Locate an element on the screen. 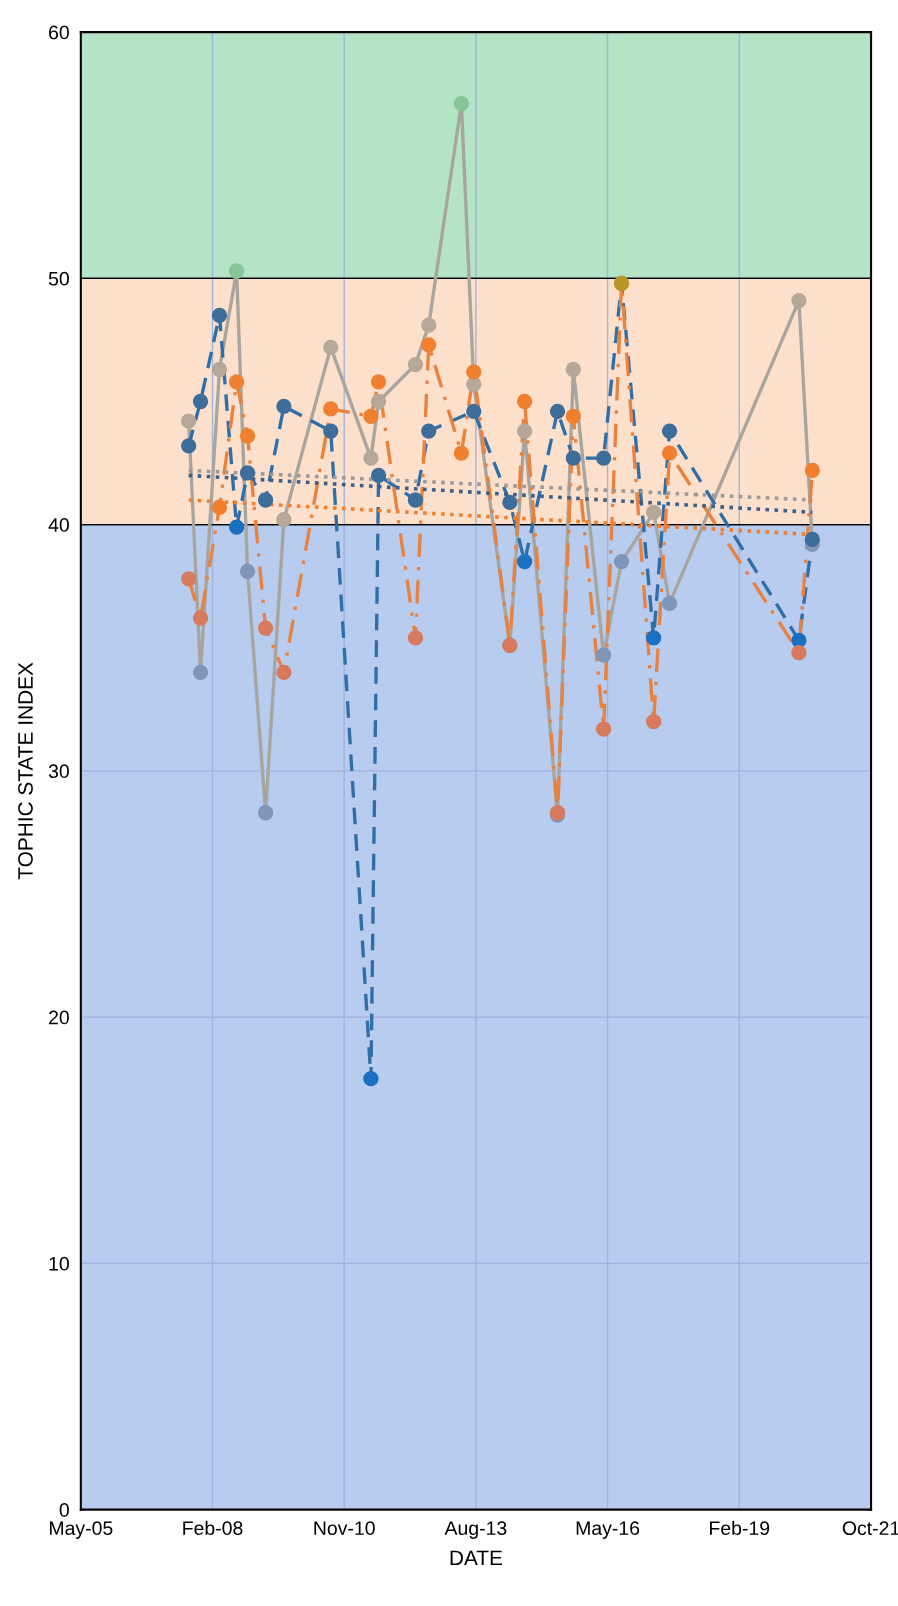 Image resolution: width=898 pixels, height=1606 pixels. x-tick-label: May-16 is located at coordinates (608, 1530).